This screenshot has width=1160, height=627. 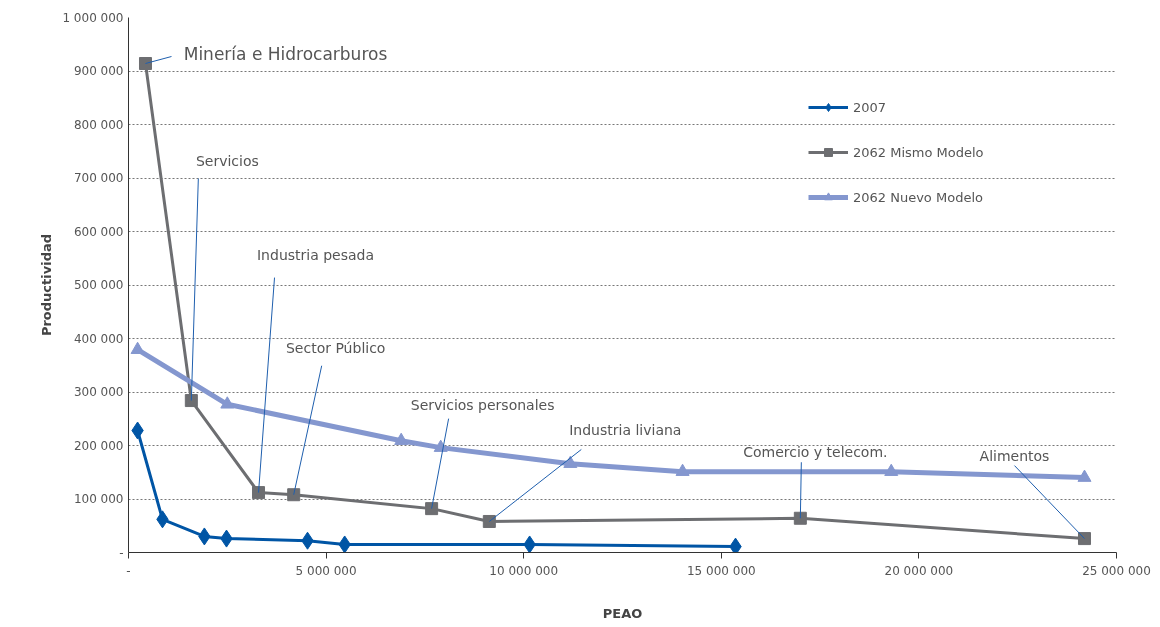 What do you see at coordinates (98, 178) in the screenshot?
I see `y-tick-label: 700 000` at bounding box center [98, 178].